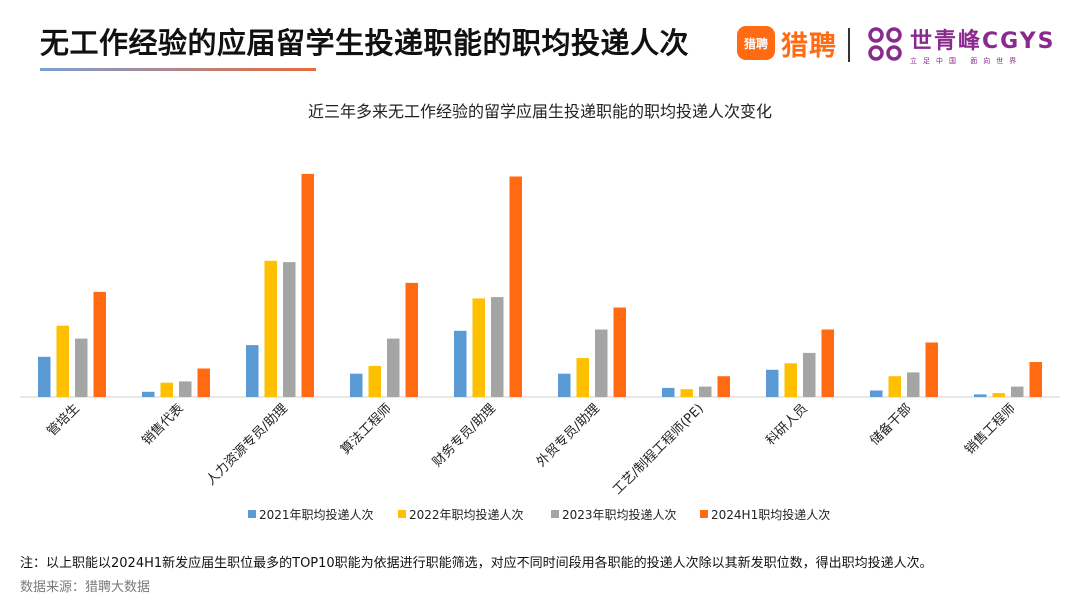 This screenshot has width=1080, height=608. Describe the element at coordinates (163, 425) in the screenshot. I see `category-label: 销售代表` at that location.